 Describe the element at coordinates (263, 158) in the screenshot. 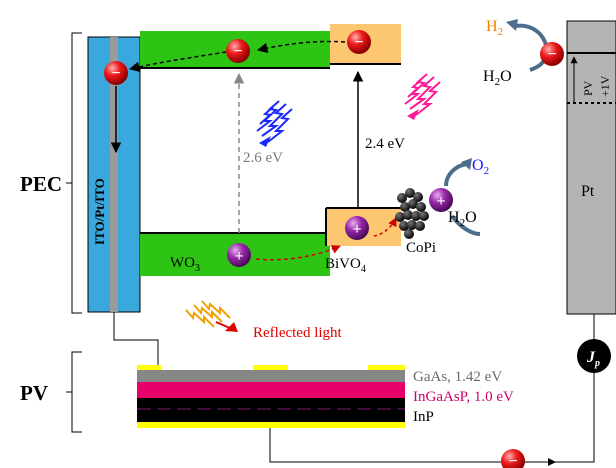

I see `wo3-gap-label: 2.6 eV` at that location.